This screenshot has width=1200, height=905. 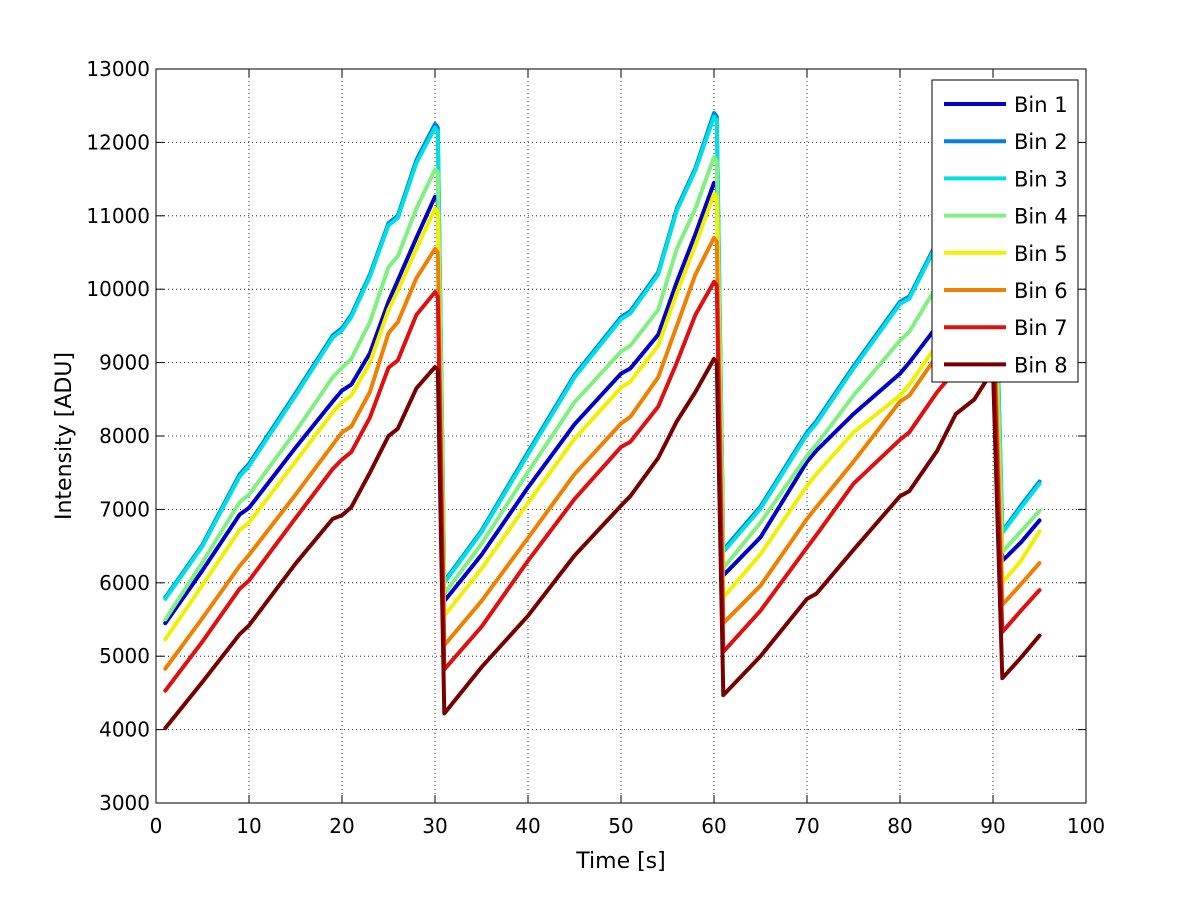 I want to click on x-tick-label: 70, so click(x=806, y=826).